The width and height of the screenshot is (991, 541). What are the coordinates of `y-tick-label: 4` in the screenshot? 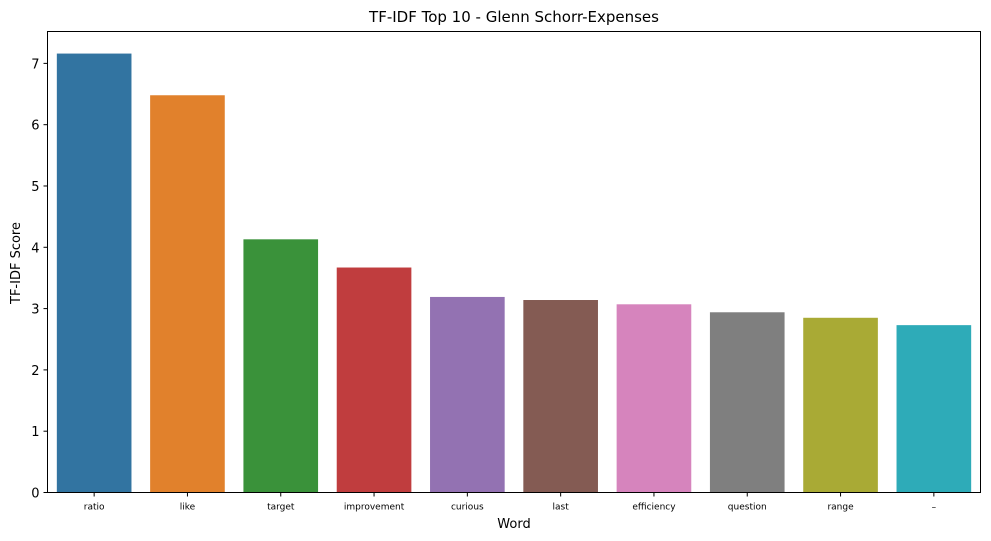 It's located at (35, 248).